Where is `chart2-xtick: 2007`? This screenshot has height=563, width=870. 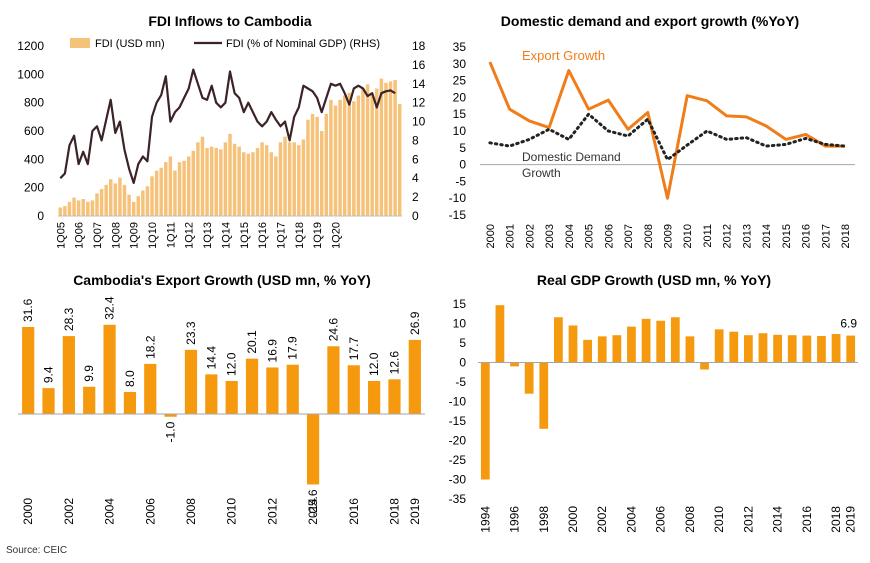
chart2-xtick: 2007 is located at coordinates (629, 236).